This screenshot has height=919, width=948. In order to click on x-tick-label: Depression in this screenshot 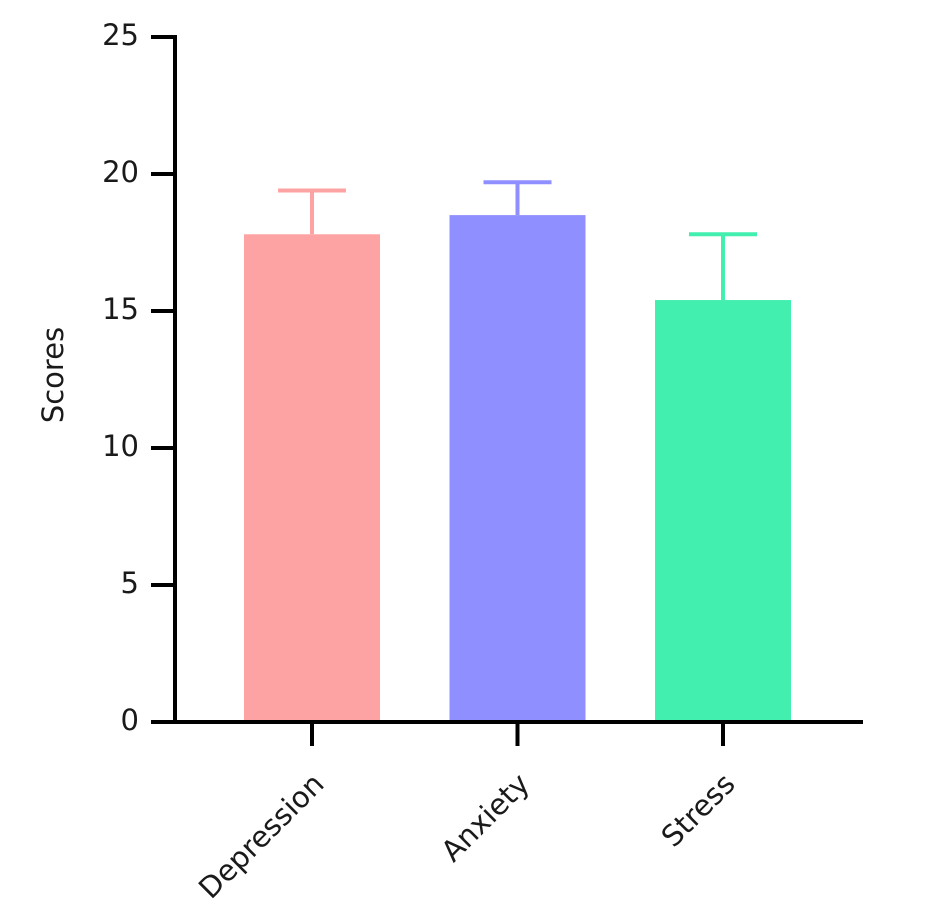, I will do `click(261, 836)`.